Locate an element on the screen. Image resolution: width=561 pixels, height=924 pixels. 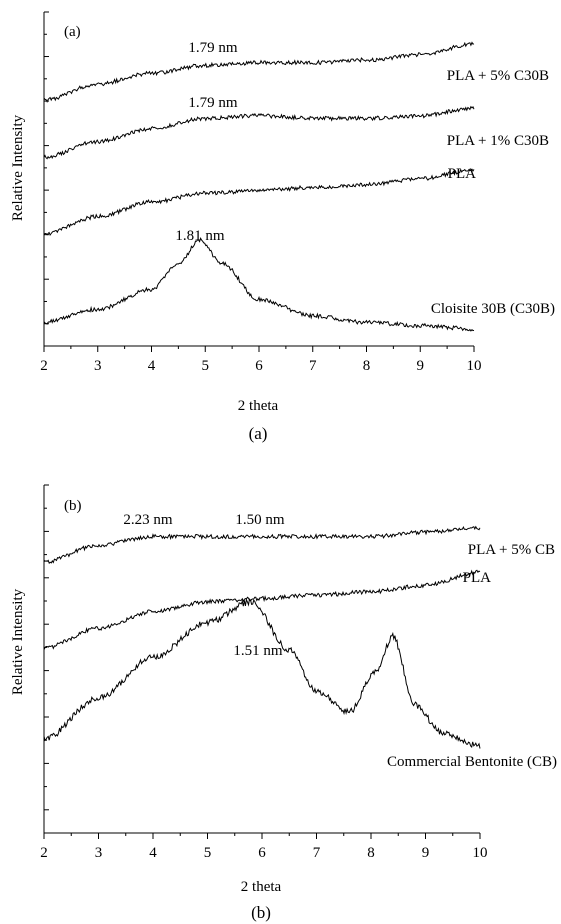
series-label: PLA + 5% CB is located at coordinates (511, 550).